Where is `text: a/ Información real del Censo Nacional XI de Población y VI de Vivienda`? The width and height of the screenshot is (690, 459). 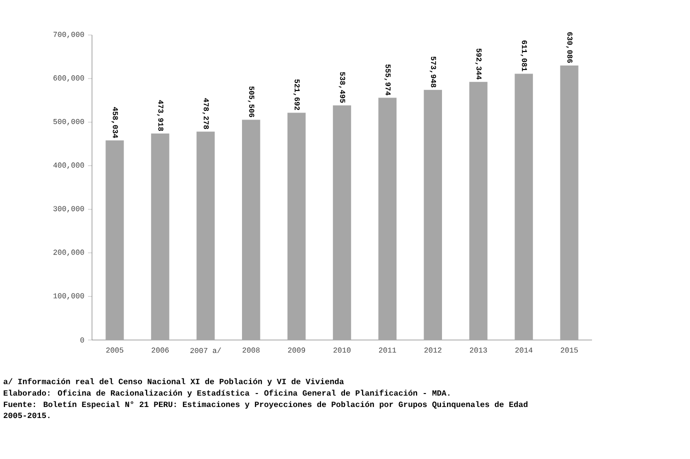 text: a/ Información real del Censo Nacional XI de Población y VI de Vivienda is located at coordinates (174, 382).